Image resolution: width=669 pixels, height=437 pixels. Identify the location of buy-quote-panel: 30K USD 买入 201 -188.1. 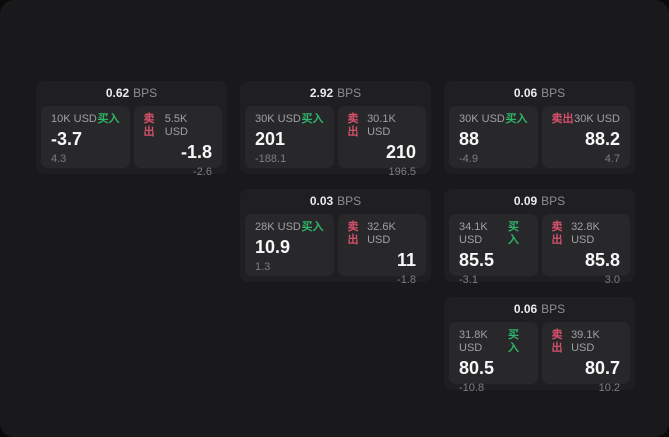
(289, 137).